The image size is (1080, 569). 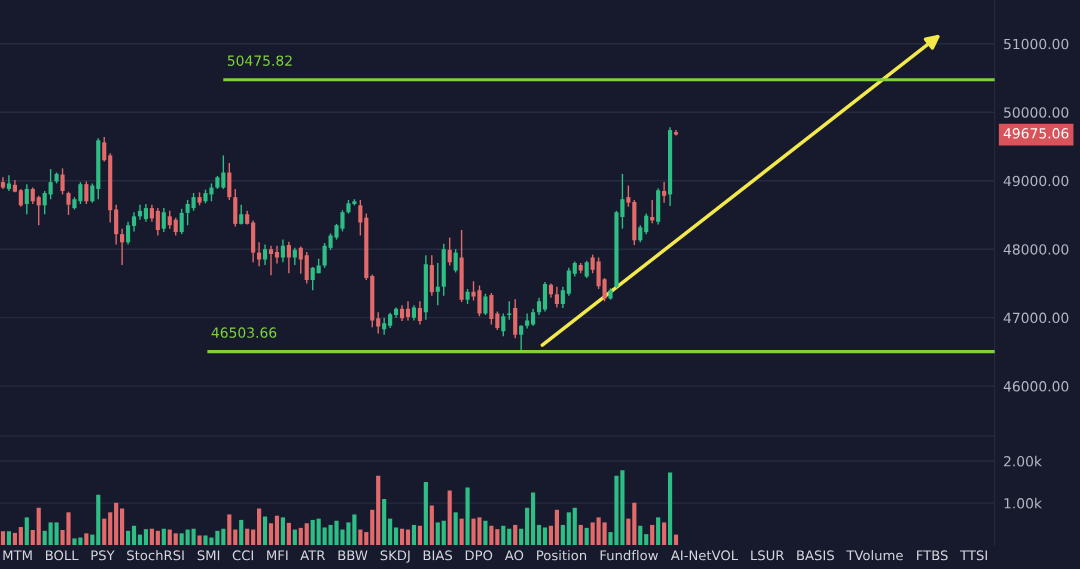 I want to click on text: BIAS, so click(x=438, y=555).